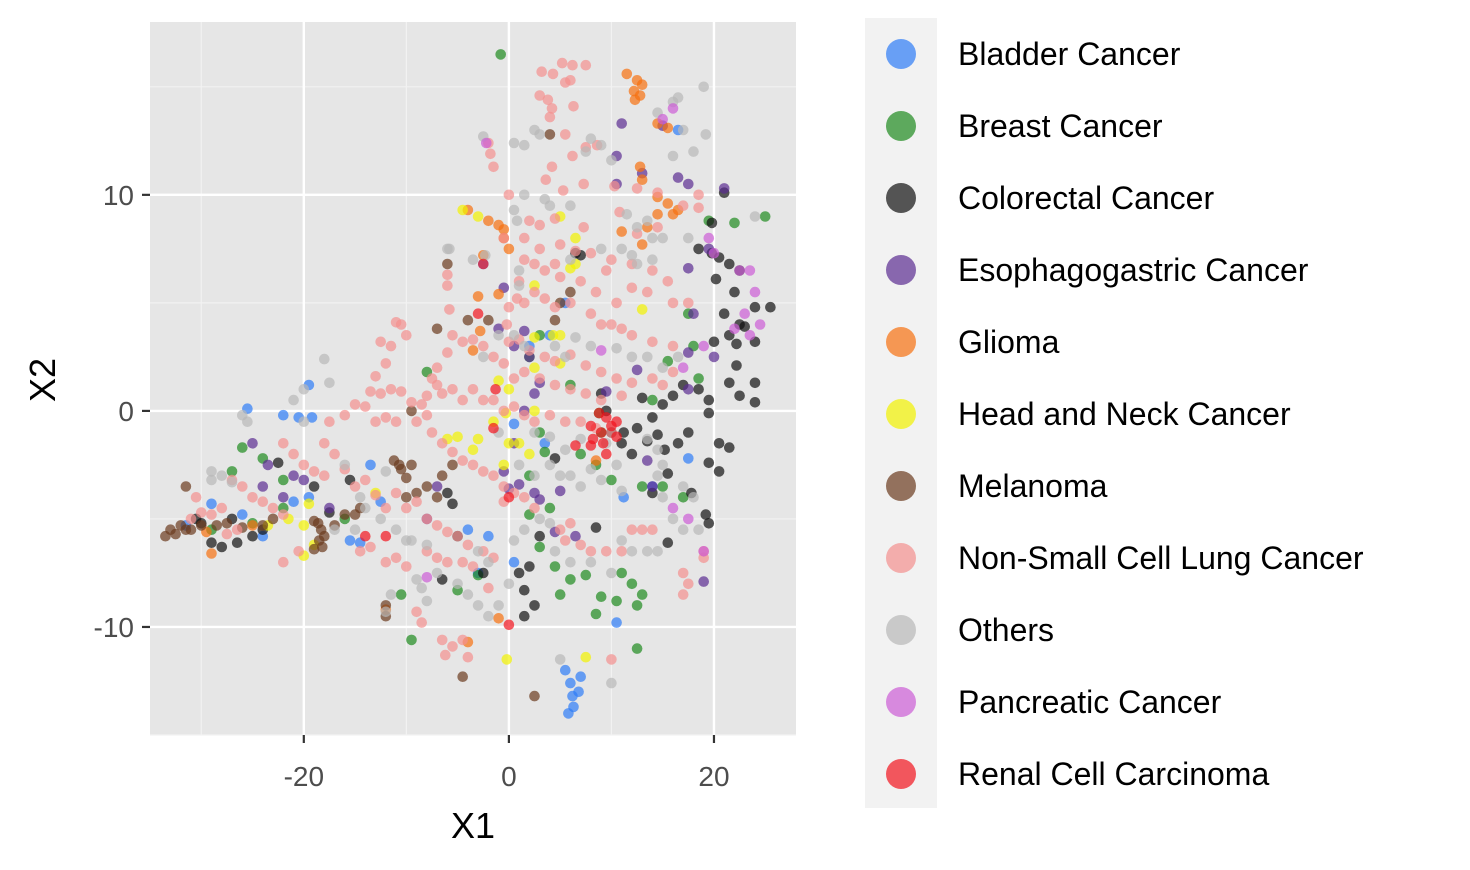 This screenshot has width=1470, height=870. What do you see at coordinates (1009, 342) in the screenshot?
I see `legend-label: Glioma` at bounding box center [1009, 342].